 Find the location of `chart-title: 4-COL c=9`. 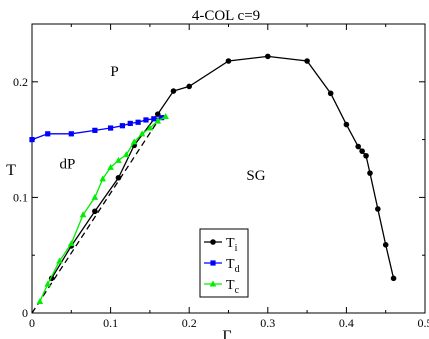

chart-title: 4-COL c=9 is located at coordinates (226, 16).